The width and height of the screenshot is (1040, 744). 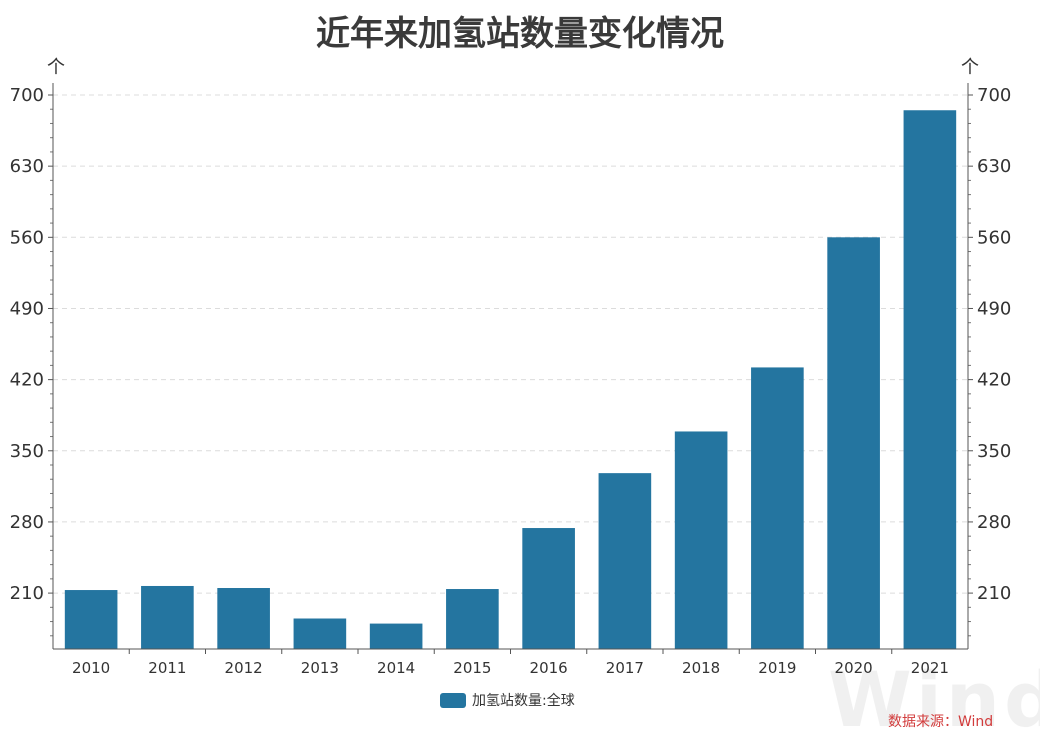 I want to click on x-tick-label: 2021, so click(x=930, y=668).